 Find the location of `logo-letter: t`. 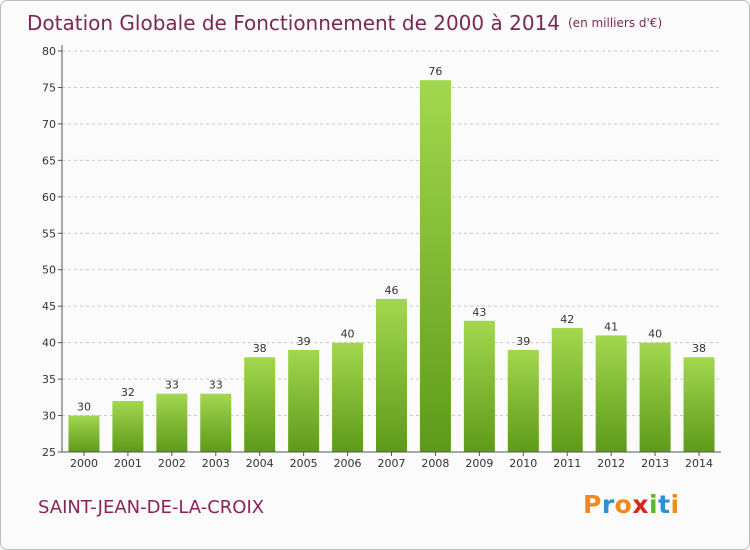

logo-letter: t is located at coordinates (664, 504).